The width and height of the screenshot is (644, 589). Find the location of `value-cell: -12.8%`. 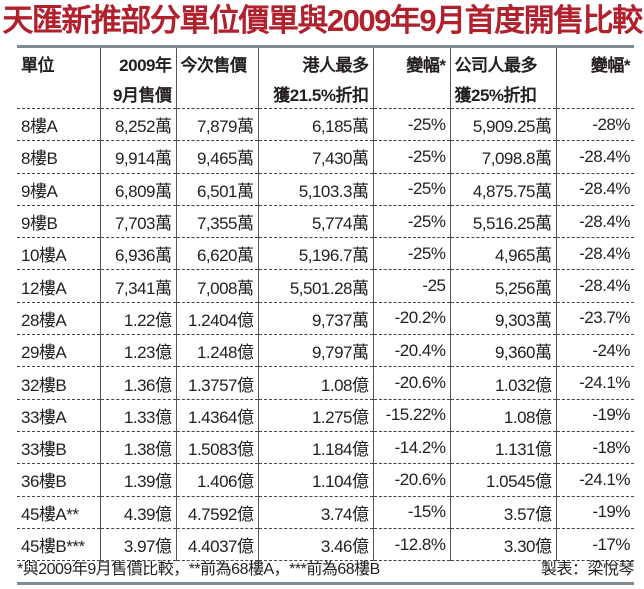

value-cell: -12.8% is located at coordinates (411, 544).